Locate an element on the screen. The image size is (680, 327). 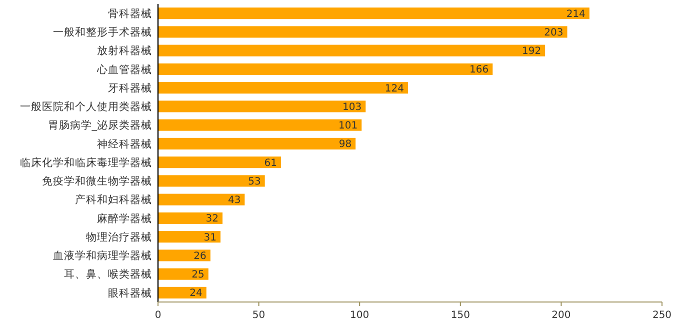
x-tick-label: 100 is located at coordinates (360, 315).